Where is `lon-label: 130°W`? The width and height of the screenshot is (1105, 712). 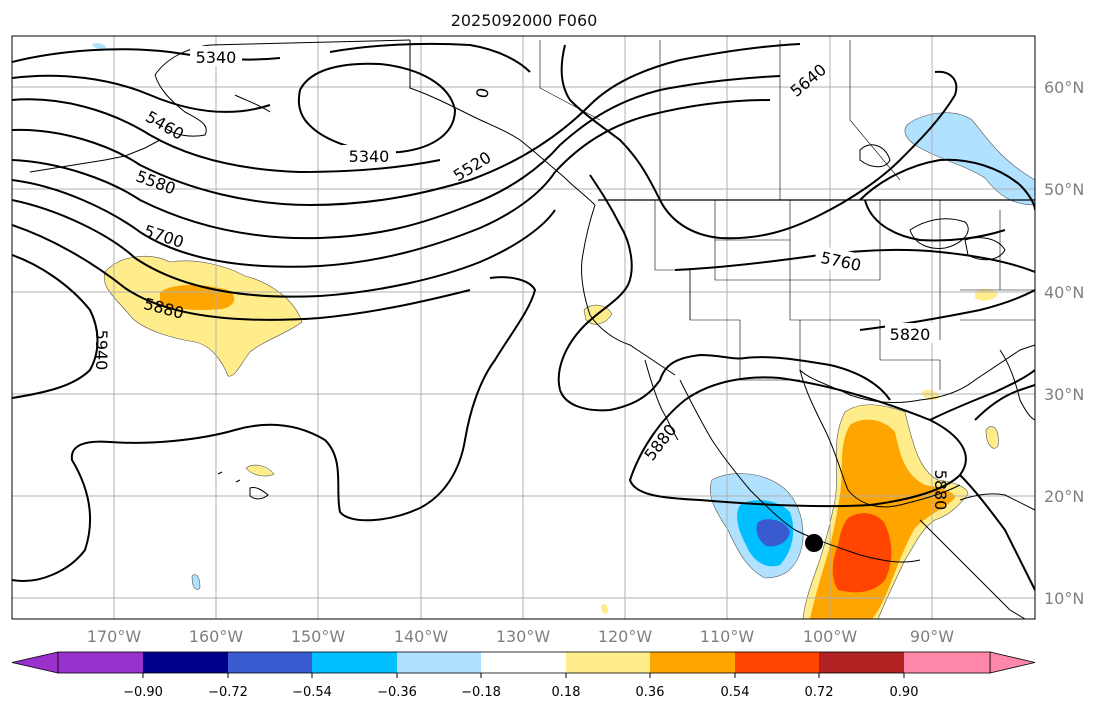
lon-label: 130°W is located at coordinates (523, 636).